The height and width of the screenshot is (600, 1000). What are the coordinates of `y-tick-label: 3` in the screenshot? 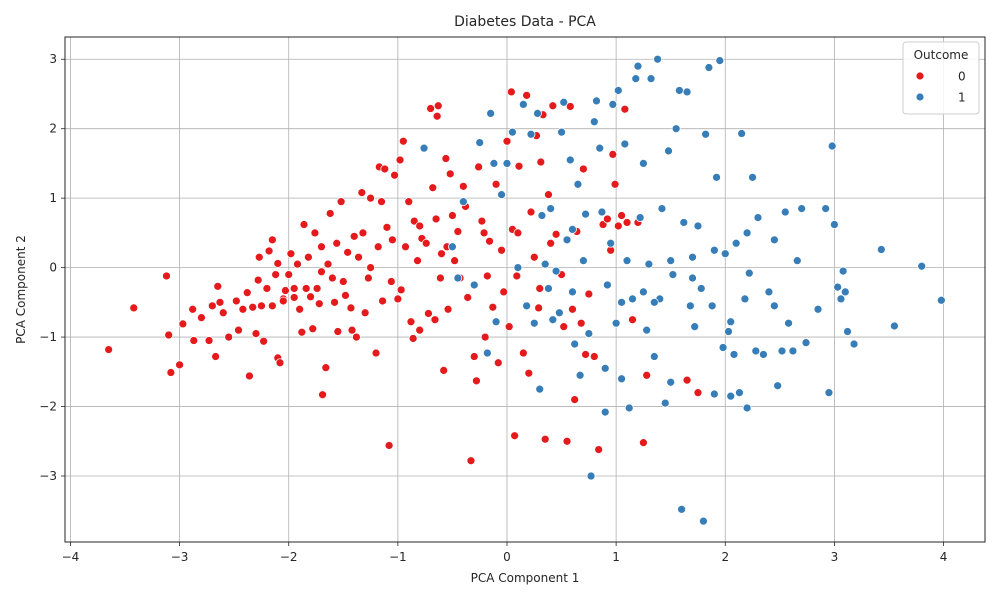 It's located at (53, 59).